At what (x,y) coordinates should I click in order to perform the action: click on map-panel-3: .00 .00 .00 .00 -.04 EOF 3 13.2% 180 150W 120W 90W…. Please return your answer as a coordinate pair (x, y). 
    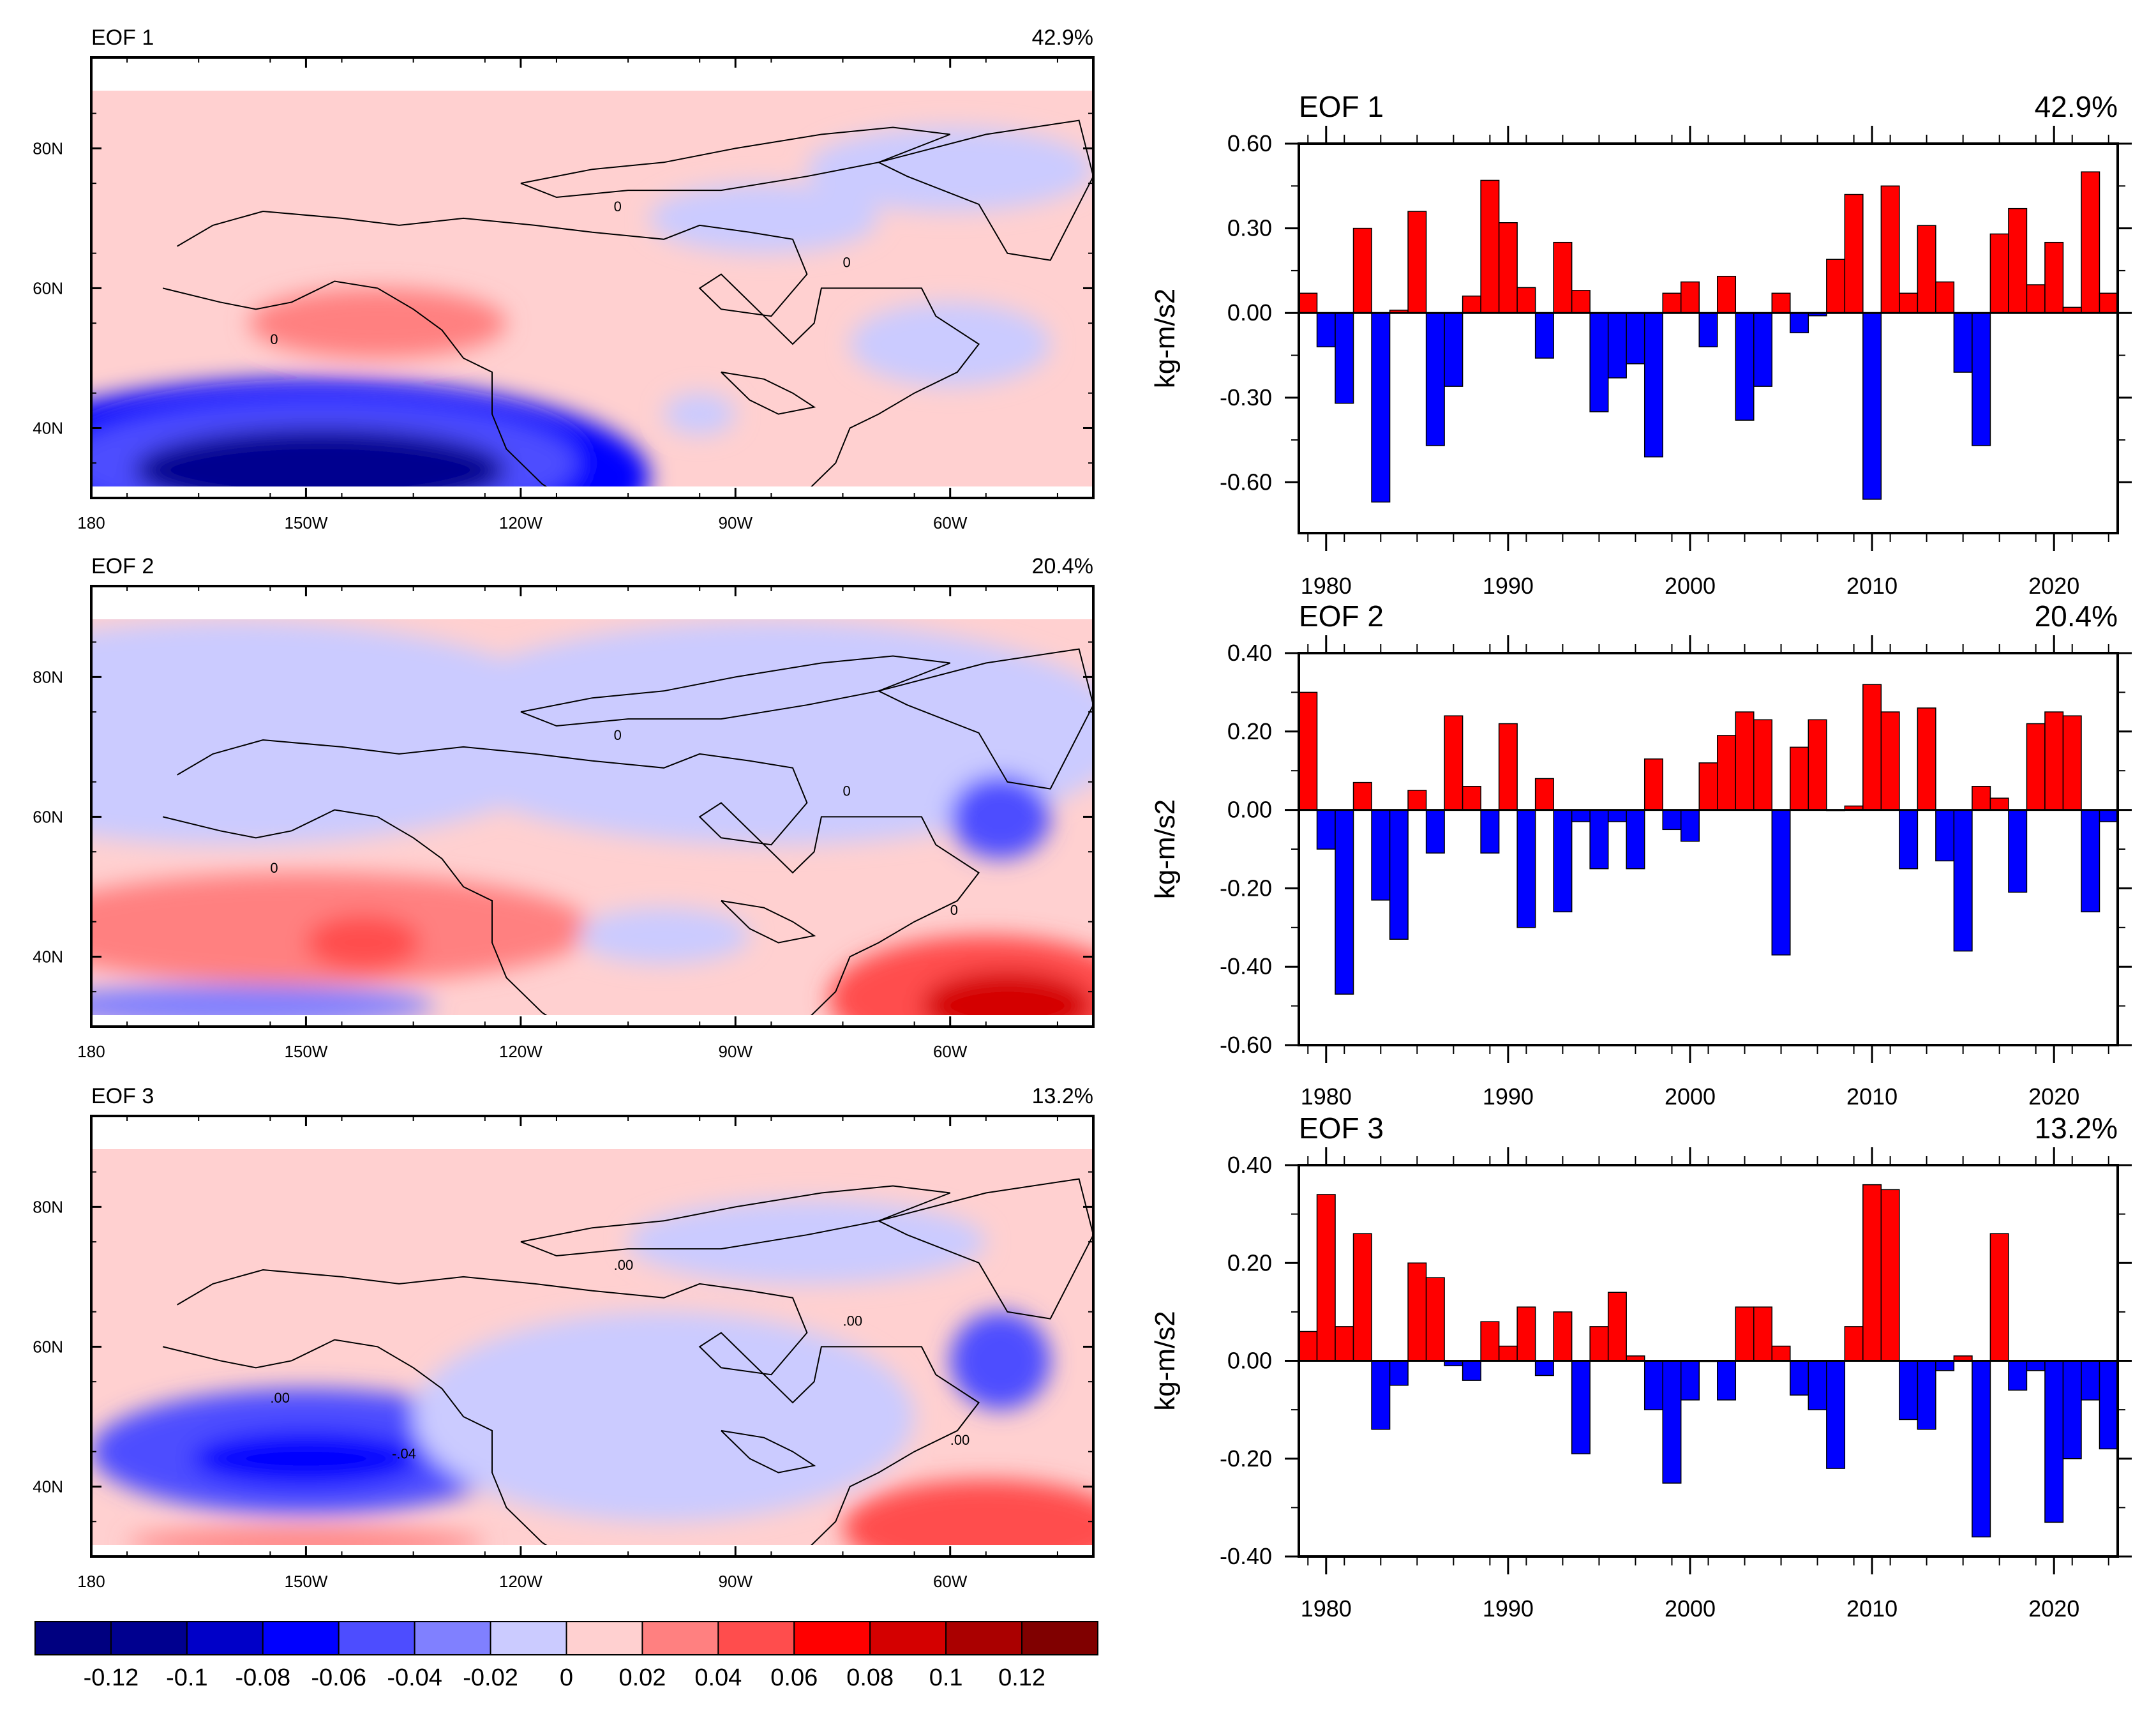
    Looking at the image, I should click on (564, 1337).